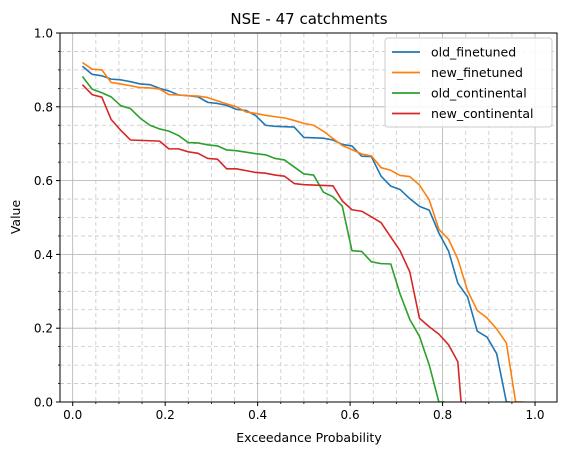 Image resolution: width=567 pixels, height=455 pixels. Describe the element at coordinates (43, 403) in the screenshot. I see `y-tick-label: 0.0` at that location.